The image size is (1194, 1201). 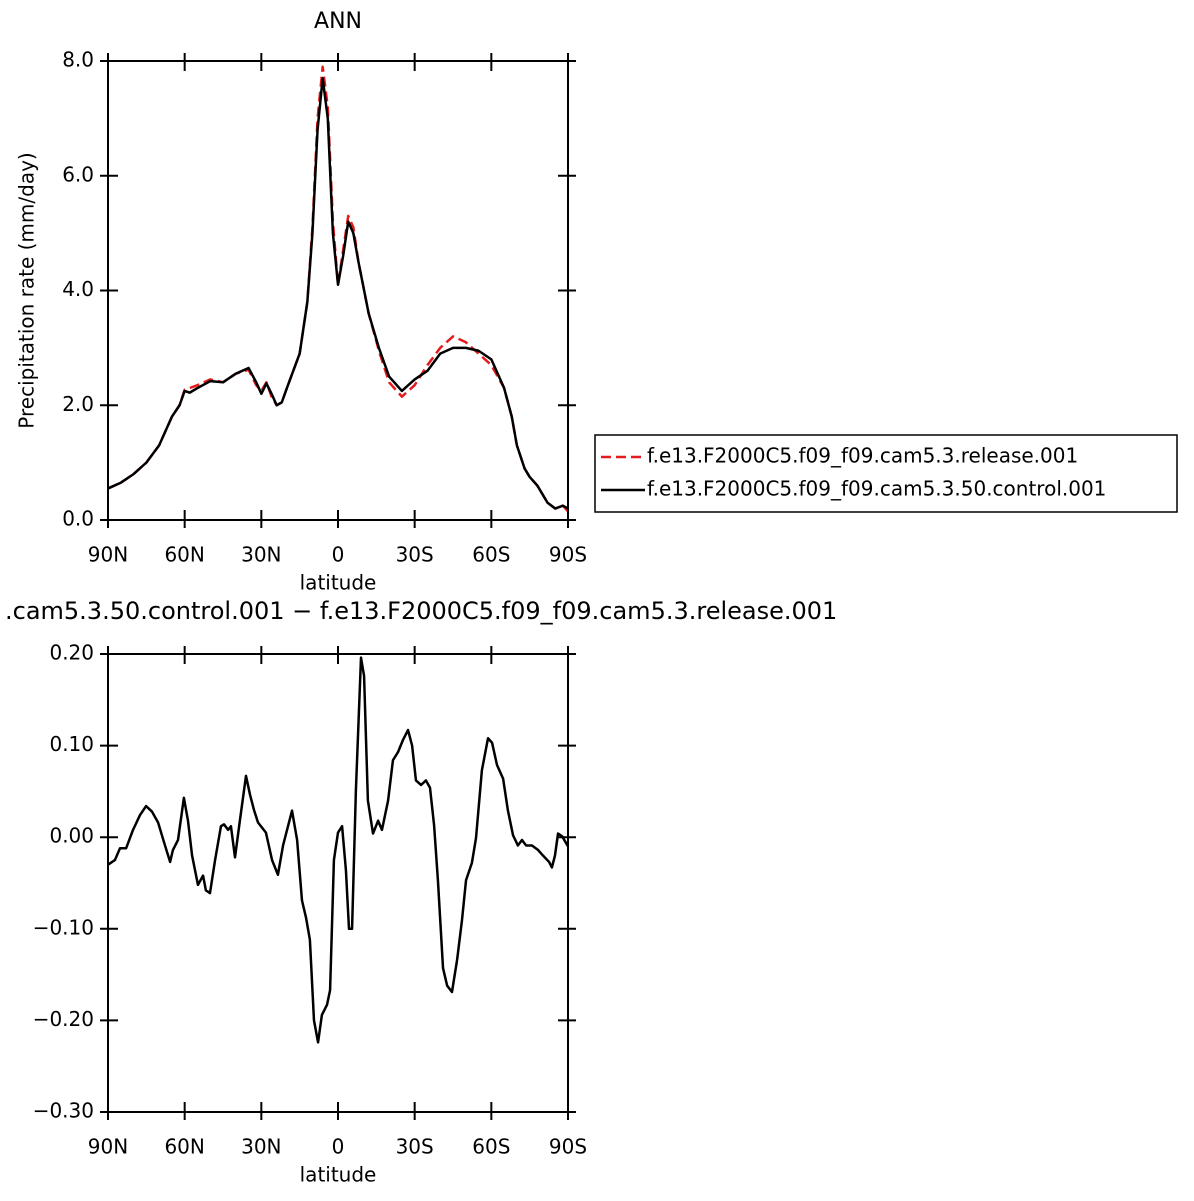 I want to click on y-tick-label: 8.0, so click(x=78, y=60).